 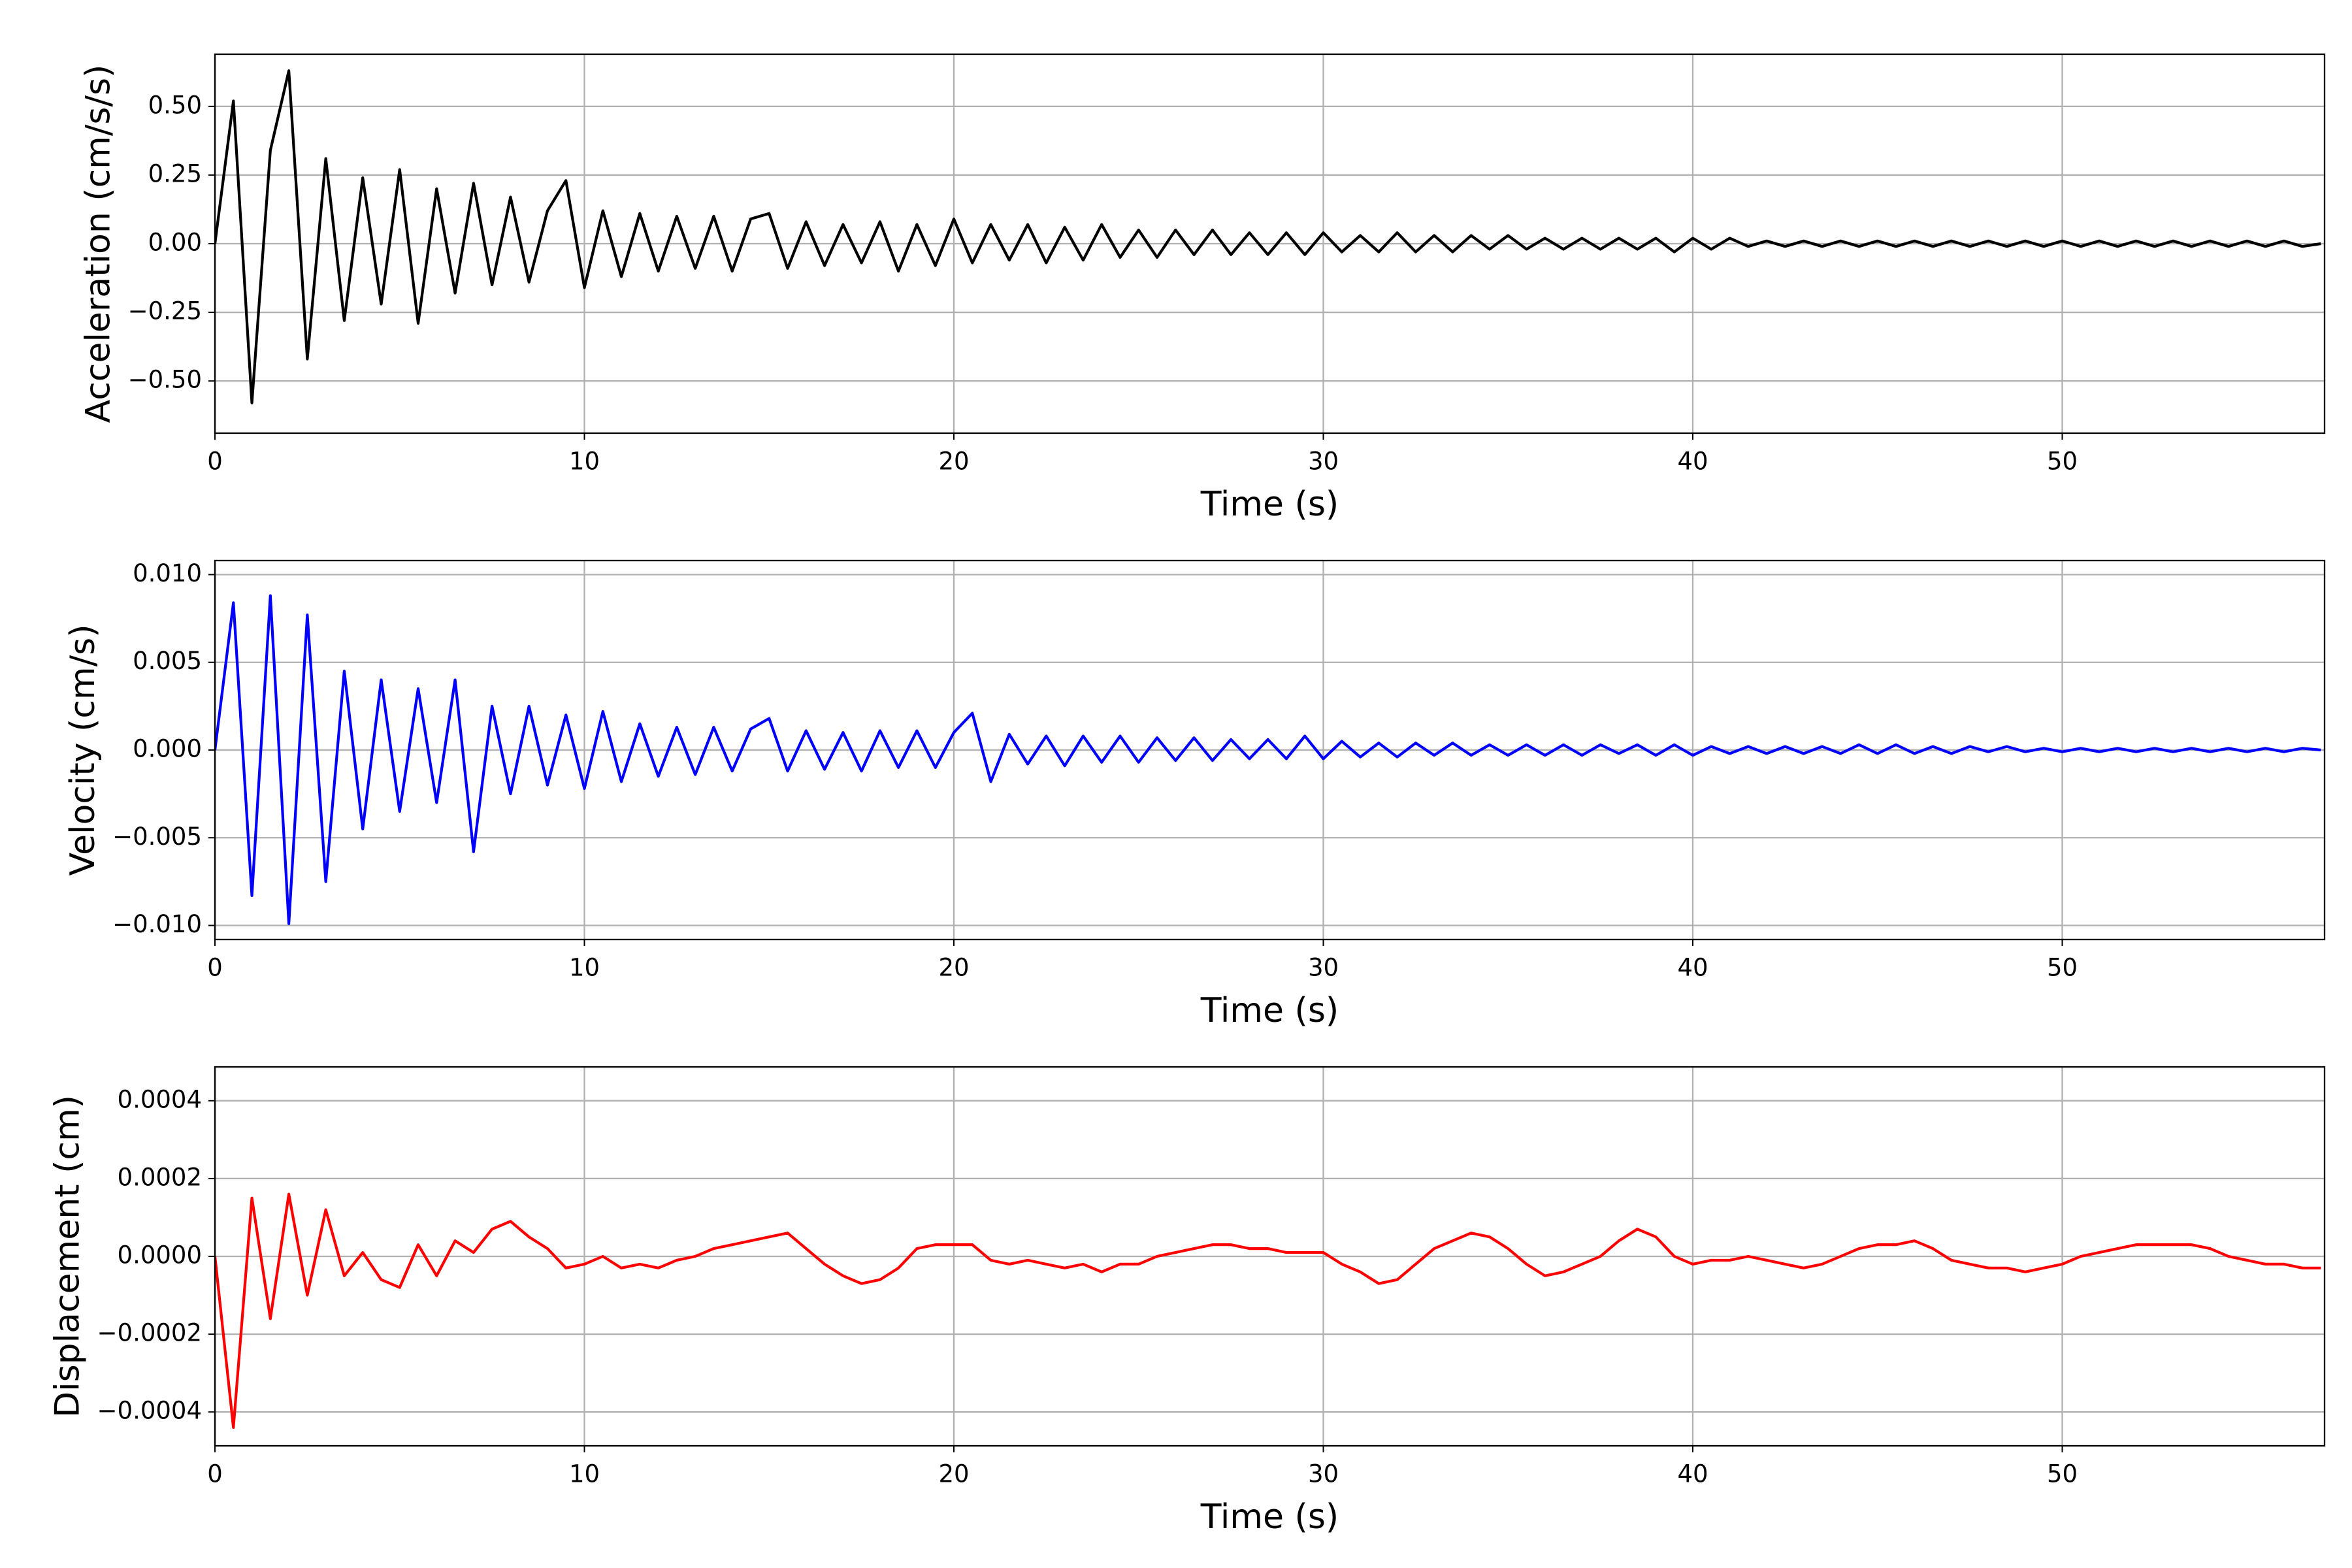 What do you see at coordinates (160, 1099) in the screenshot?
I see `y-tick-label: 0.0004` at bounding box center [160, 1099].